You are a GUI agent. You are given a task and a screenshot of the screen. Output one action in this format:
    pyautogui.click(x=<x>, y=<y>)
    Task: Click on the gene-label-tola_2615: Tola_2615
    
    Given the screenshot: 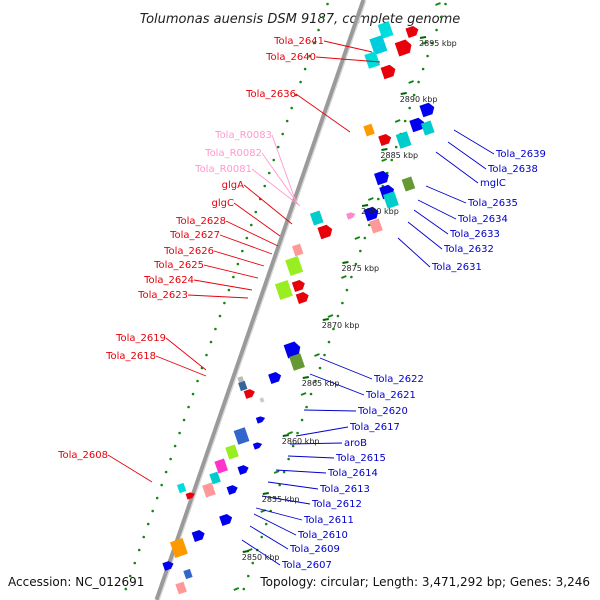 What is the action you would take?
    pyautogui.click(x=360, y=458)
    